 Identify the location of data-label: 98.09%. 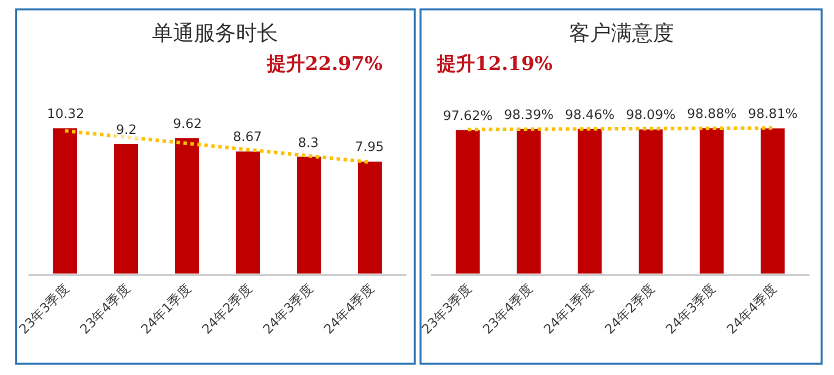
(651, 115).